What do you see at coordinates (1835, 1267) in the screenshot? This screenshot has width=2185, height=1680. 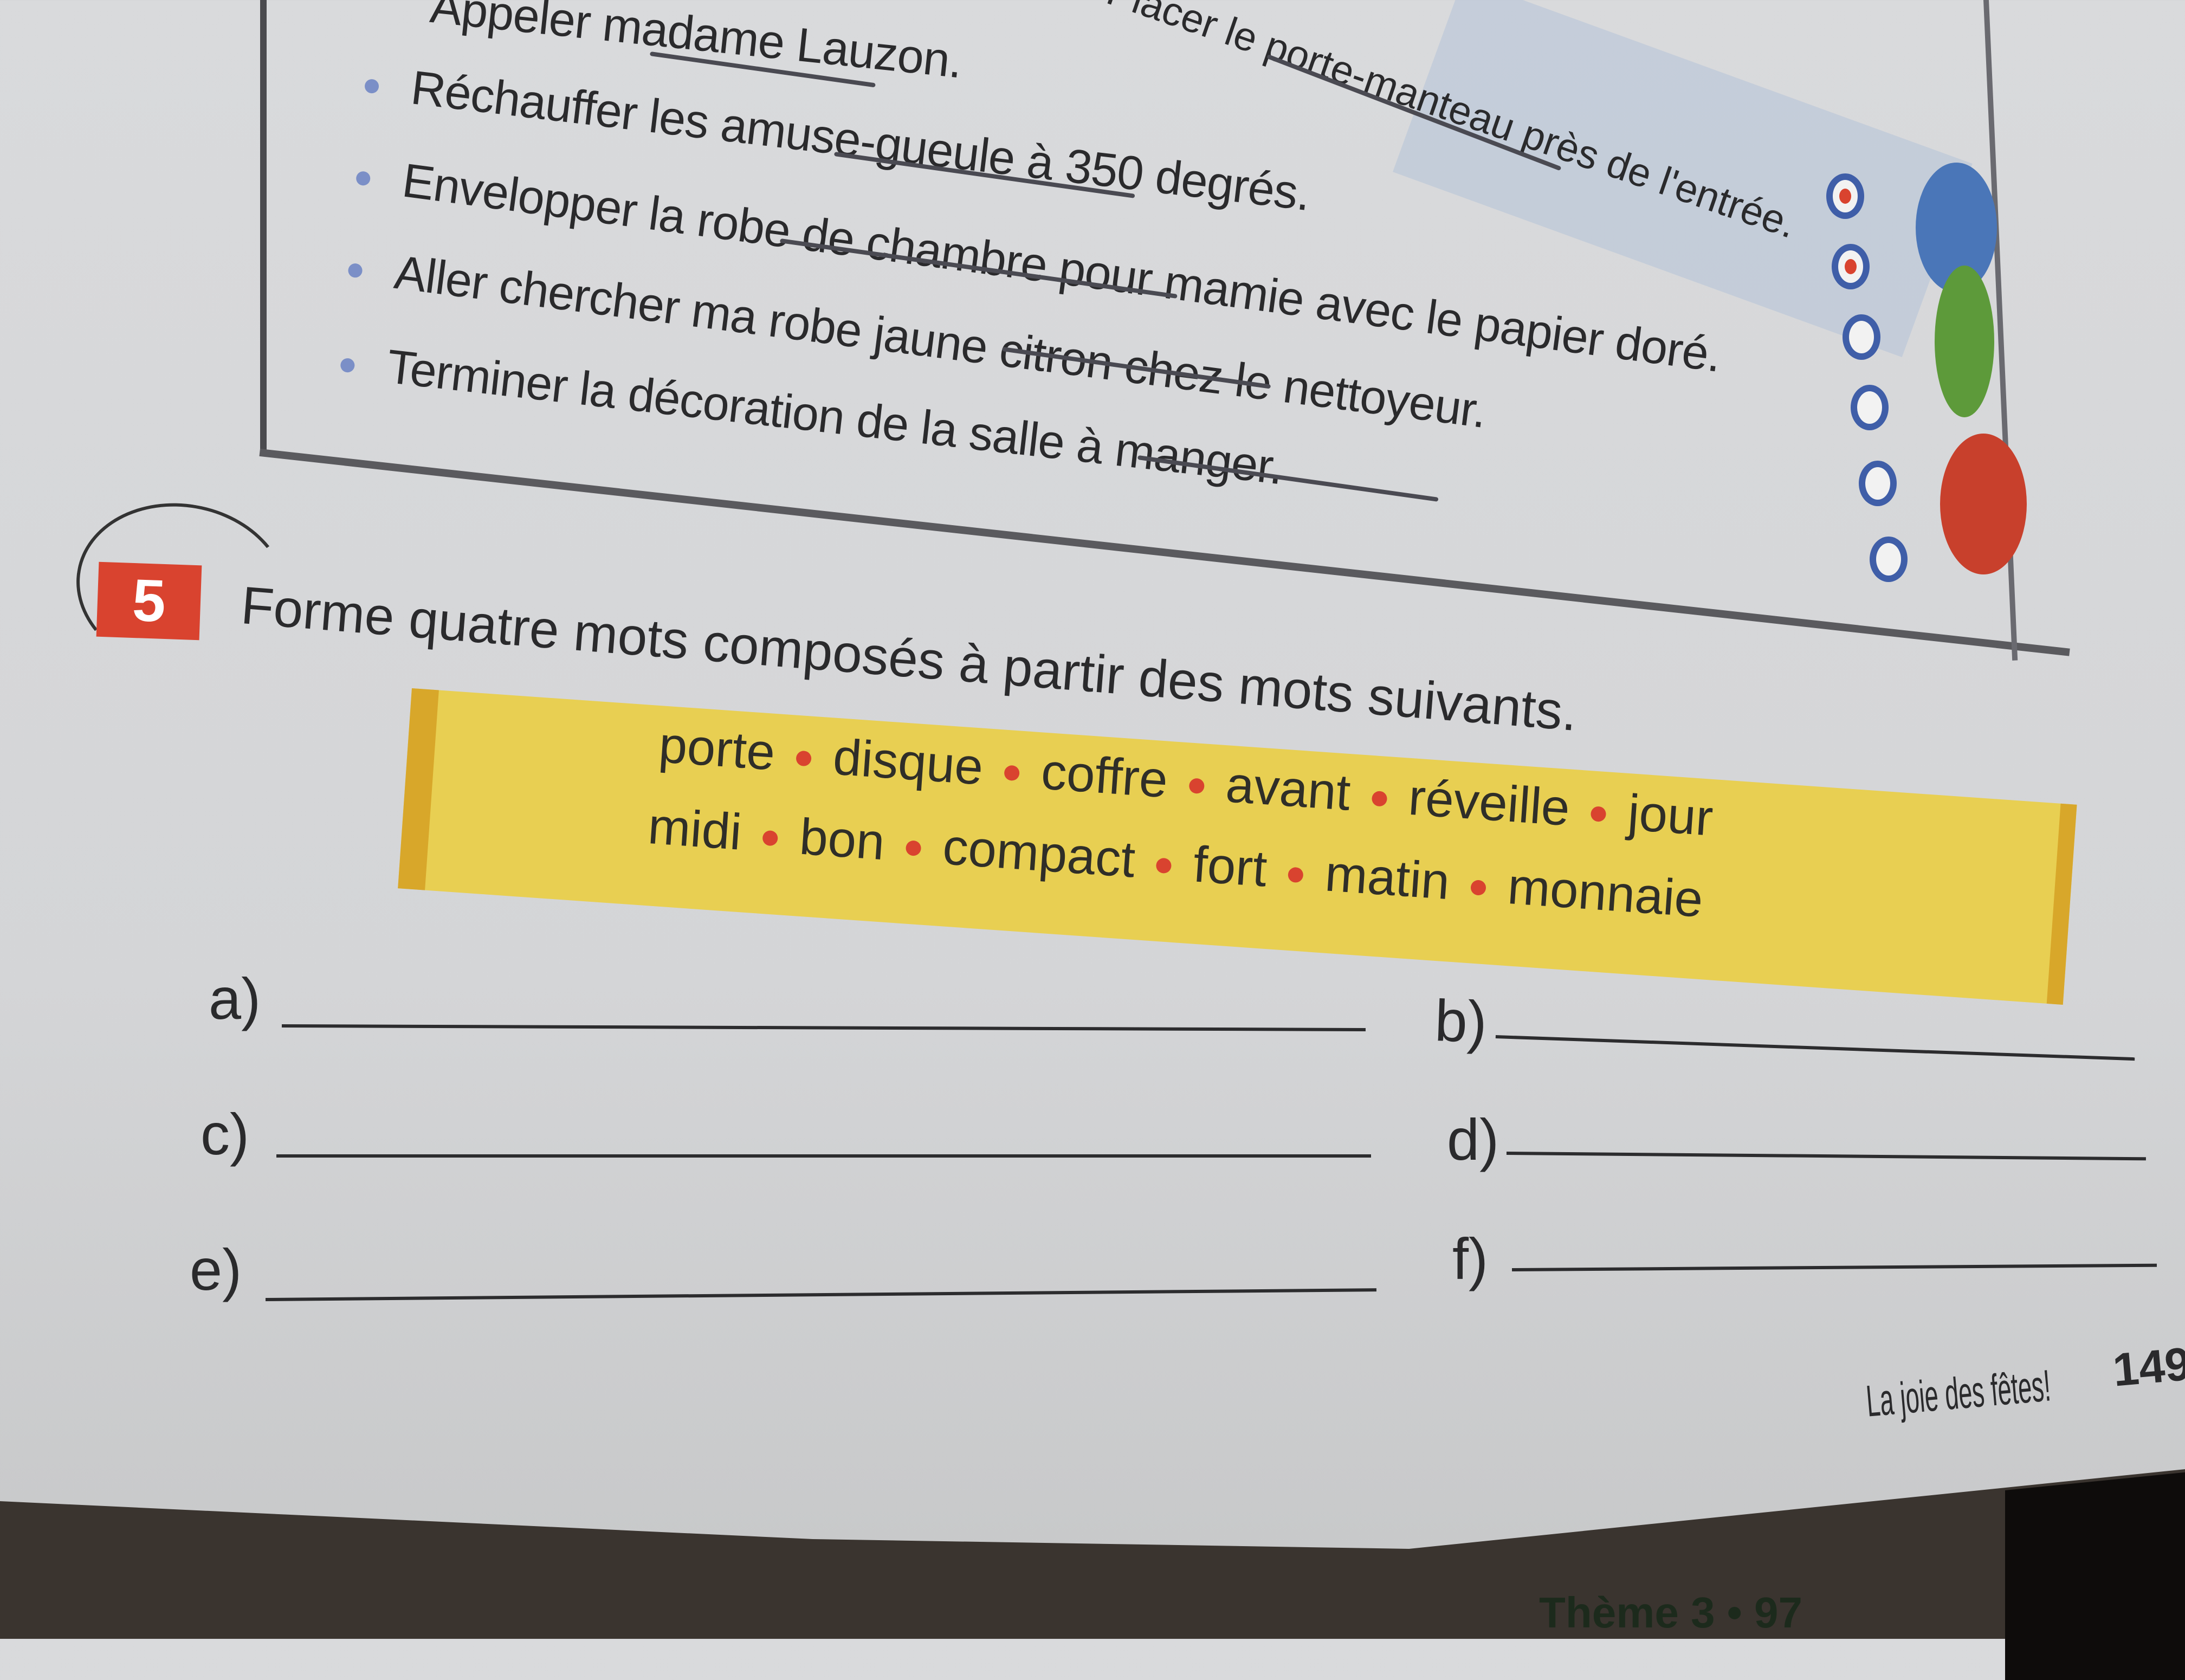 I see `answer-line-f` at bounding box center [1835, 1267].